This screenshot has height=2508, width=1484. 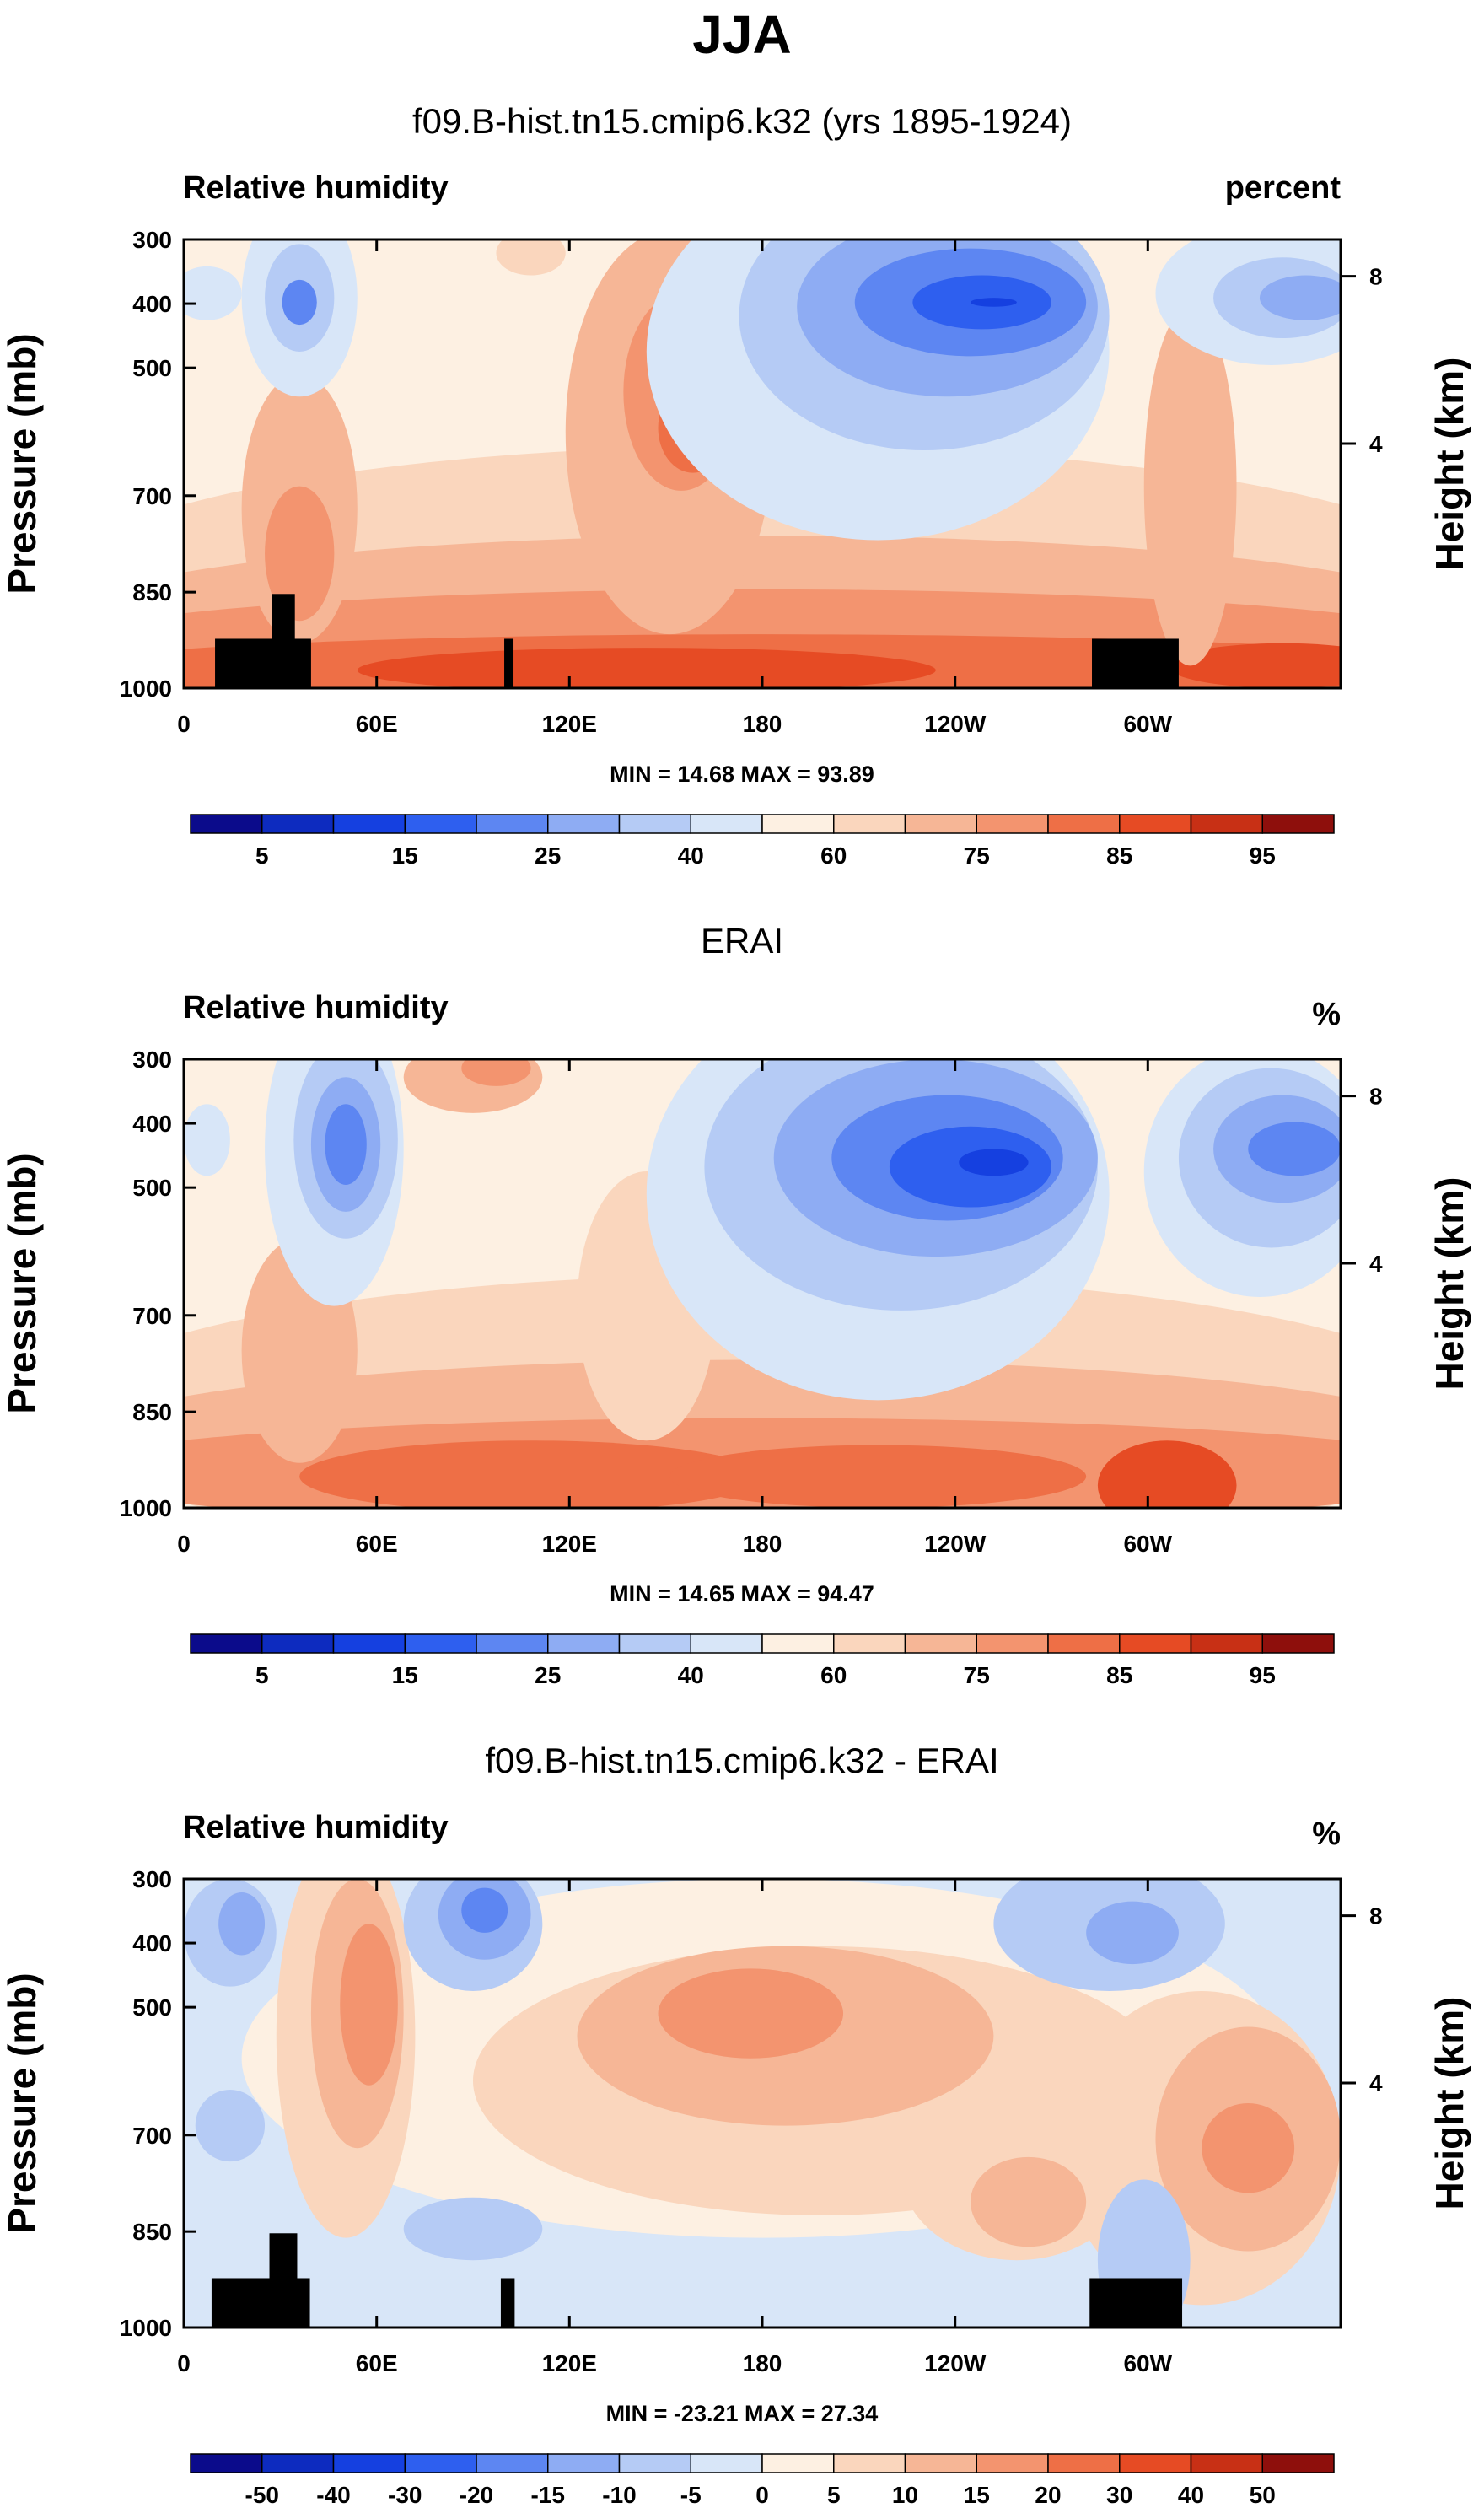 I want to click on panel-3-title: f09.B-hist.tn15.cmip6.k32 - ERAI, so click(x=742, y=1760).